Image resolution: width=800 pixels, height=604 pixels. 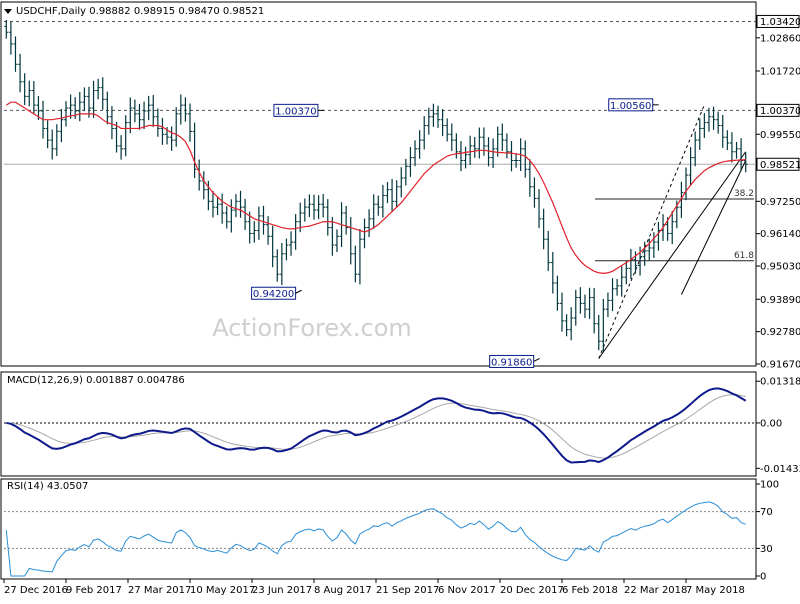 What do you see at coordinates (780, 469) in the screenshot?
I see `macd-tick-label: -0.014339` at bounding box center [780, 469].